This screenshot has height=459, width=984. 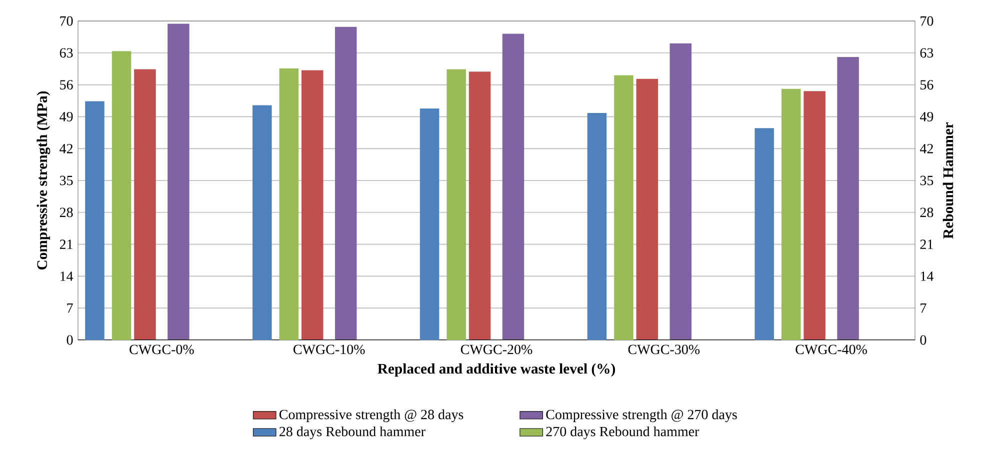 I want to click on x-axis-title: Replaced and additive waste level (%), so click(x=497, y=370).